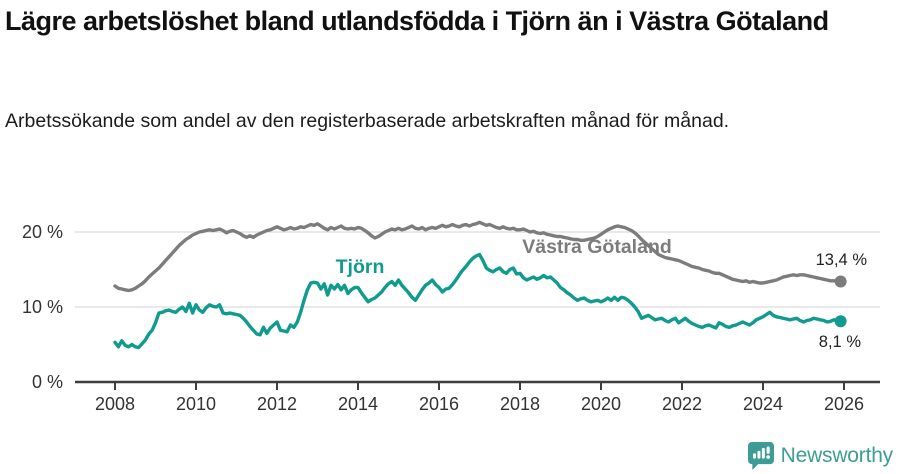 The image size is (900, 474). Describe the element at coordinates (42, 232) in the screenshot. I see `y-tick-label: 20 %` at that location.